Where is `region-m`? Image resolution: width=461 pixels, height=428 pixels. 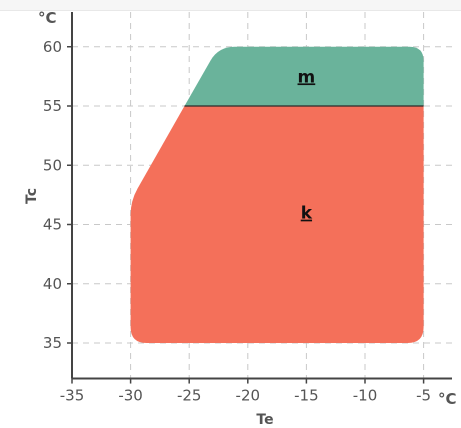 region-m is located at coordinates (304, 76).